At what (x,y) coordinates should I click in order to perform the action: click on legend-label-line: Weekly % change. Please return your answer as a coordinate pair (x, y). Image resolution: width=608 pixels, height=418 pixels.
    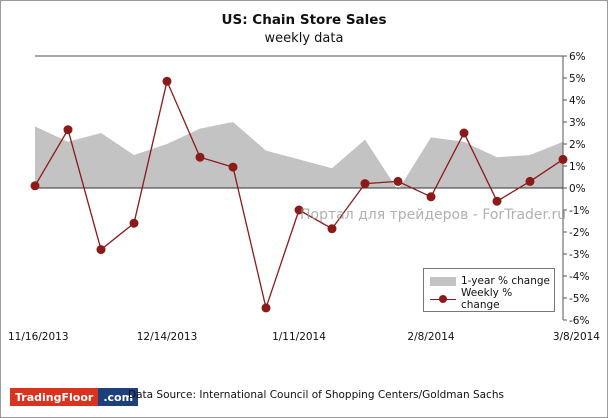
    Looking at the image, I should click on (486, 299).